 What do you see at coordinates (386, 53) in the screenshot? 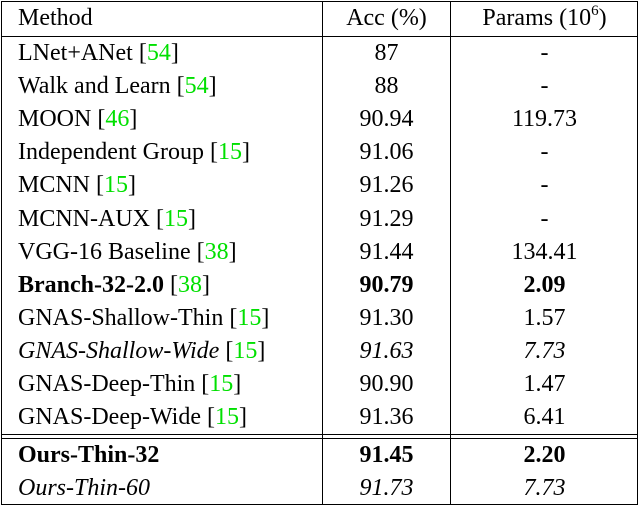
I see `acc-cell: 87` at bounding box center [386, 53].